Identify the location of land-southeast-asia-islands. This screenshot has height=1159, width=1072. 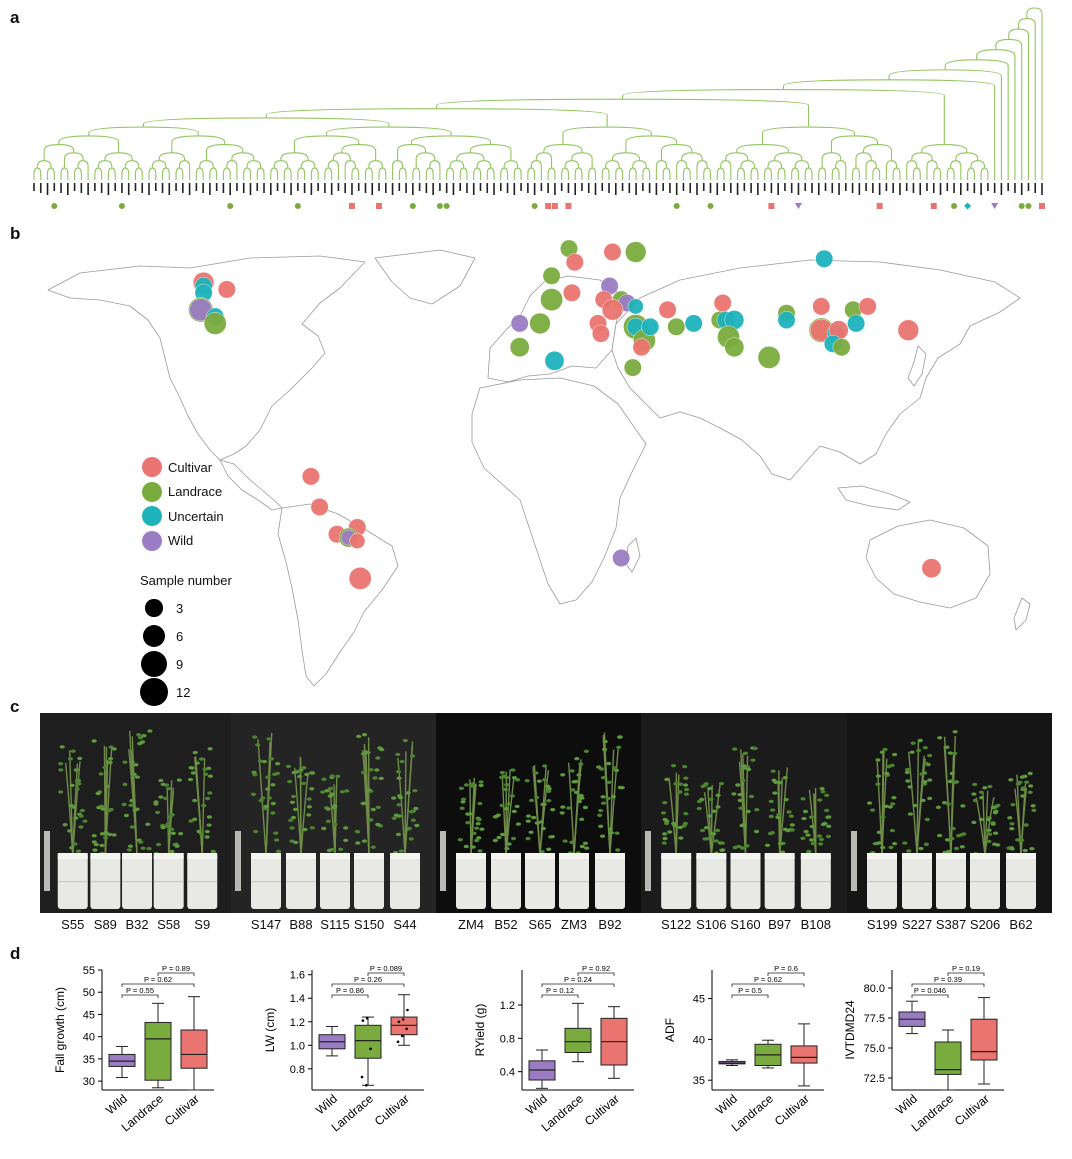
(874, 498).